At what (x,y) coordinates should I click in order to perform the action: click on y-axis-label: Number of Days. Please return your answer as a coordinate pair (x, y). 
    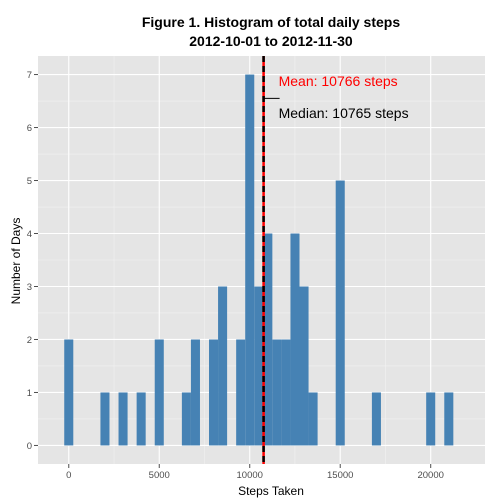
    Looking at the image, I should click on (16, 261).